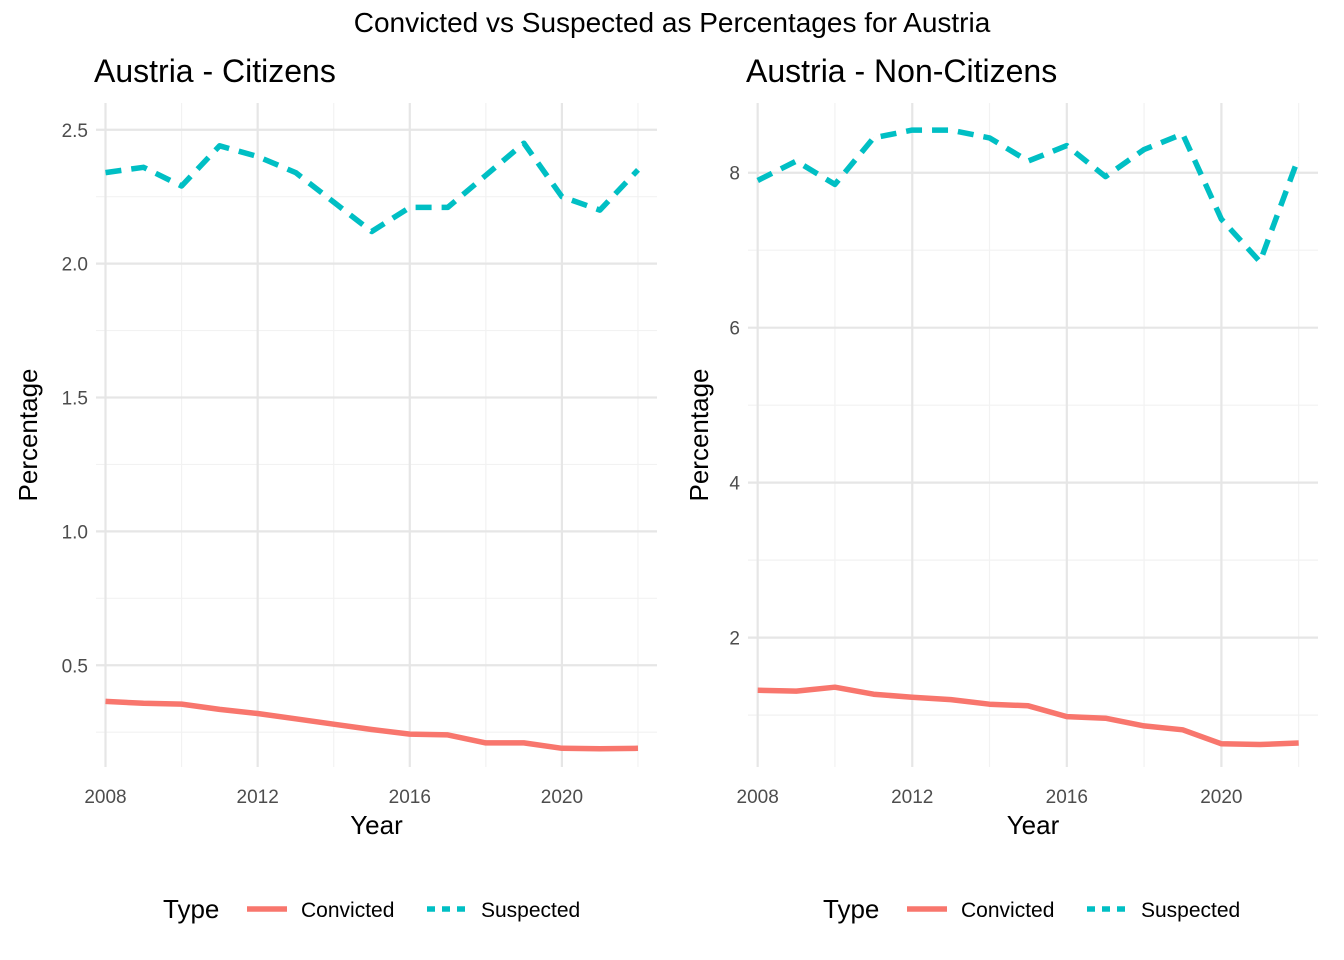  I want to click on y-tick-label: 6, so click(734, 329).